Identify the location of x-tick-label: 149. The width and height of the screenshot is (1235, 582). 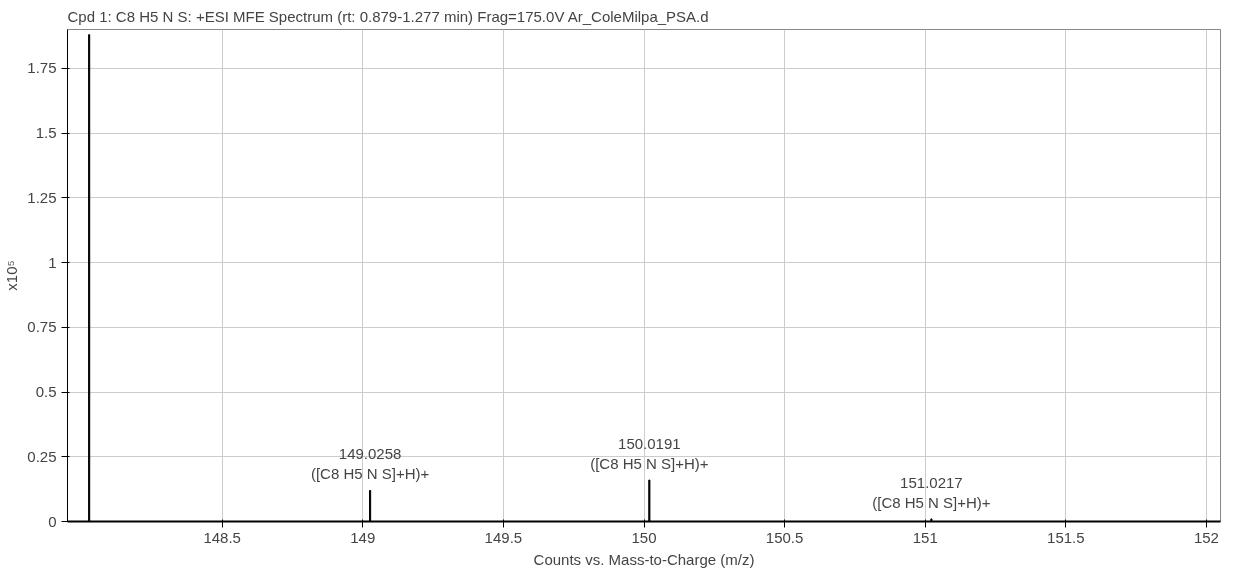
(363, 537).